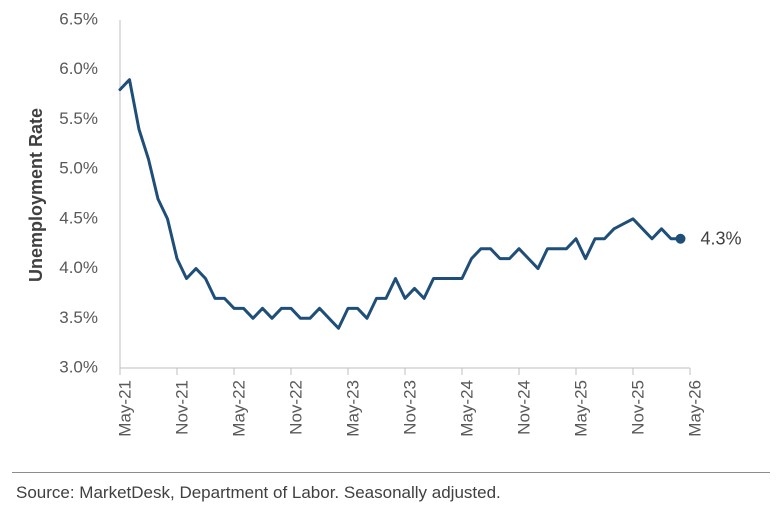  What do you see at coordinates (181, 407) in the screenshot?
I see `x-tick-label: Nov-21` at bounding box center [181, 407].